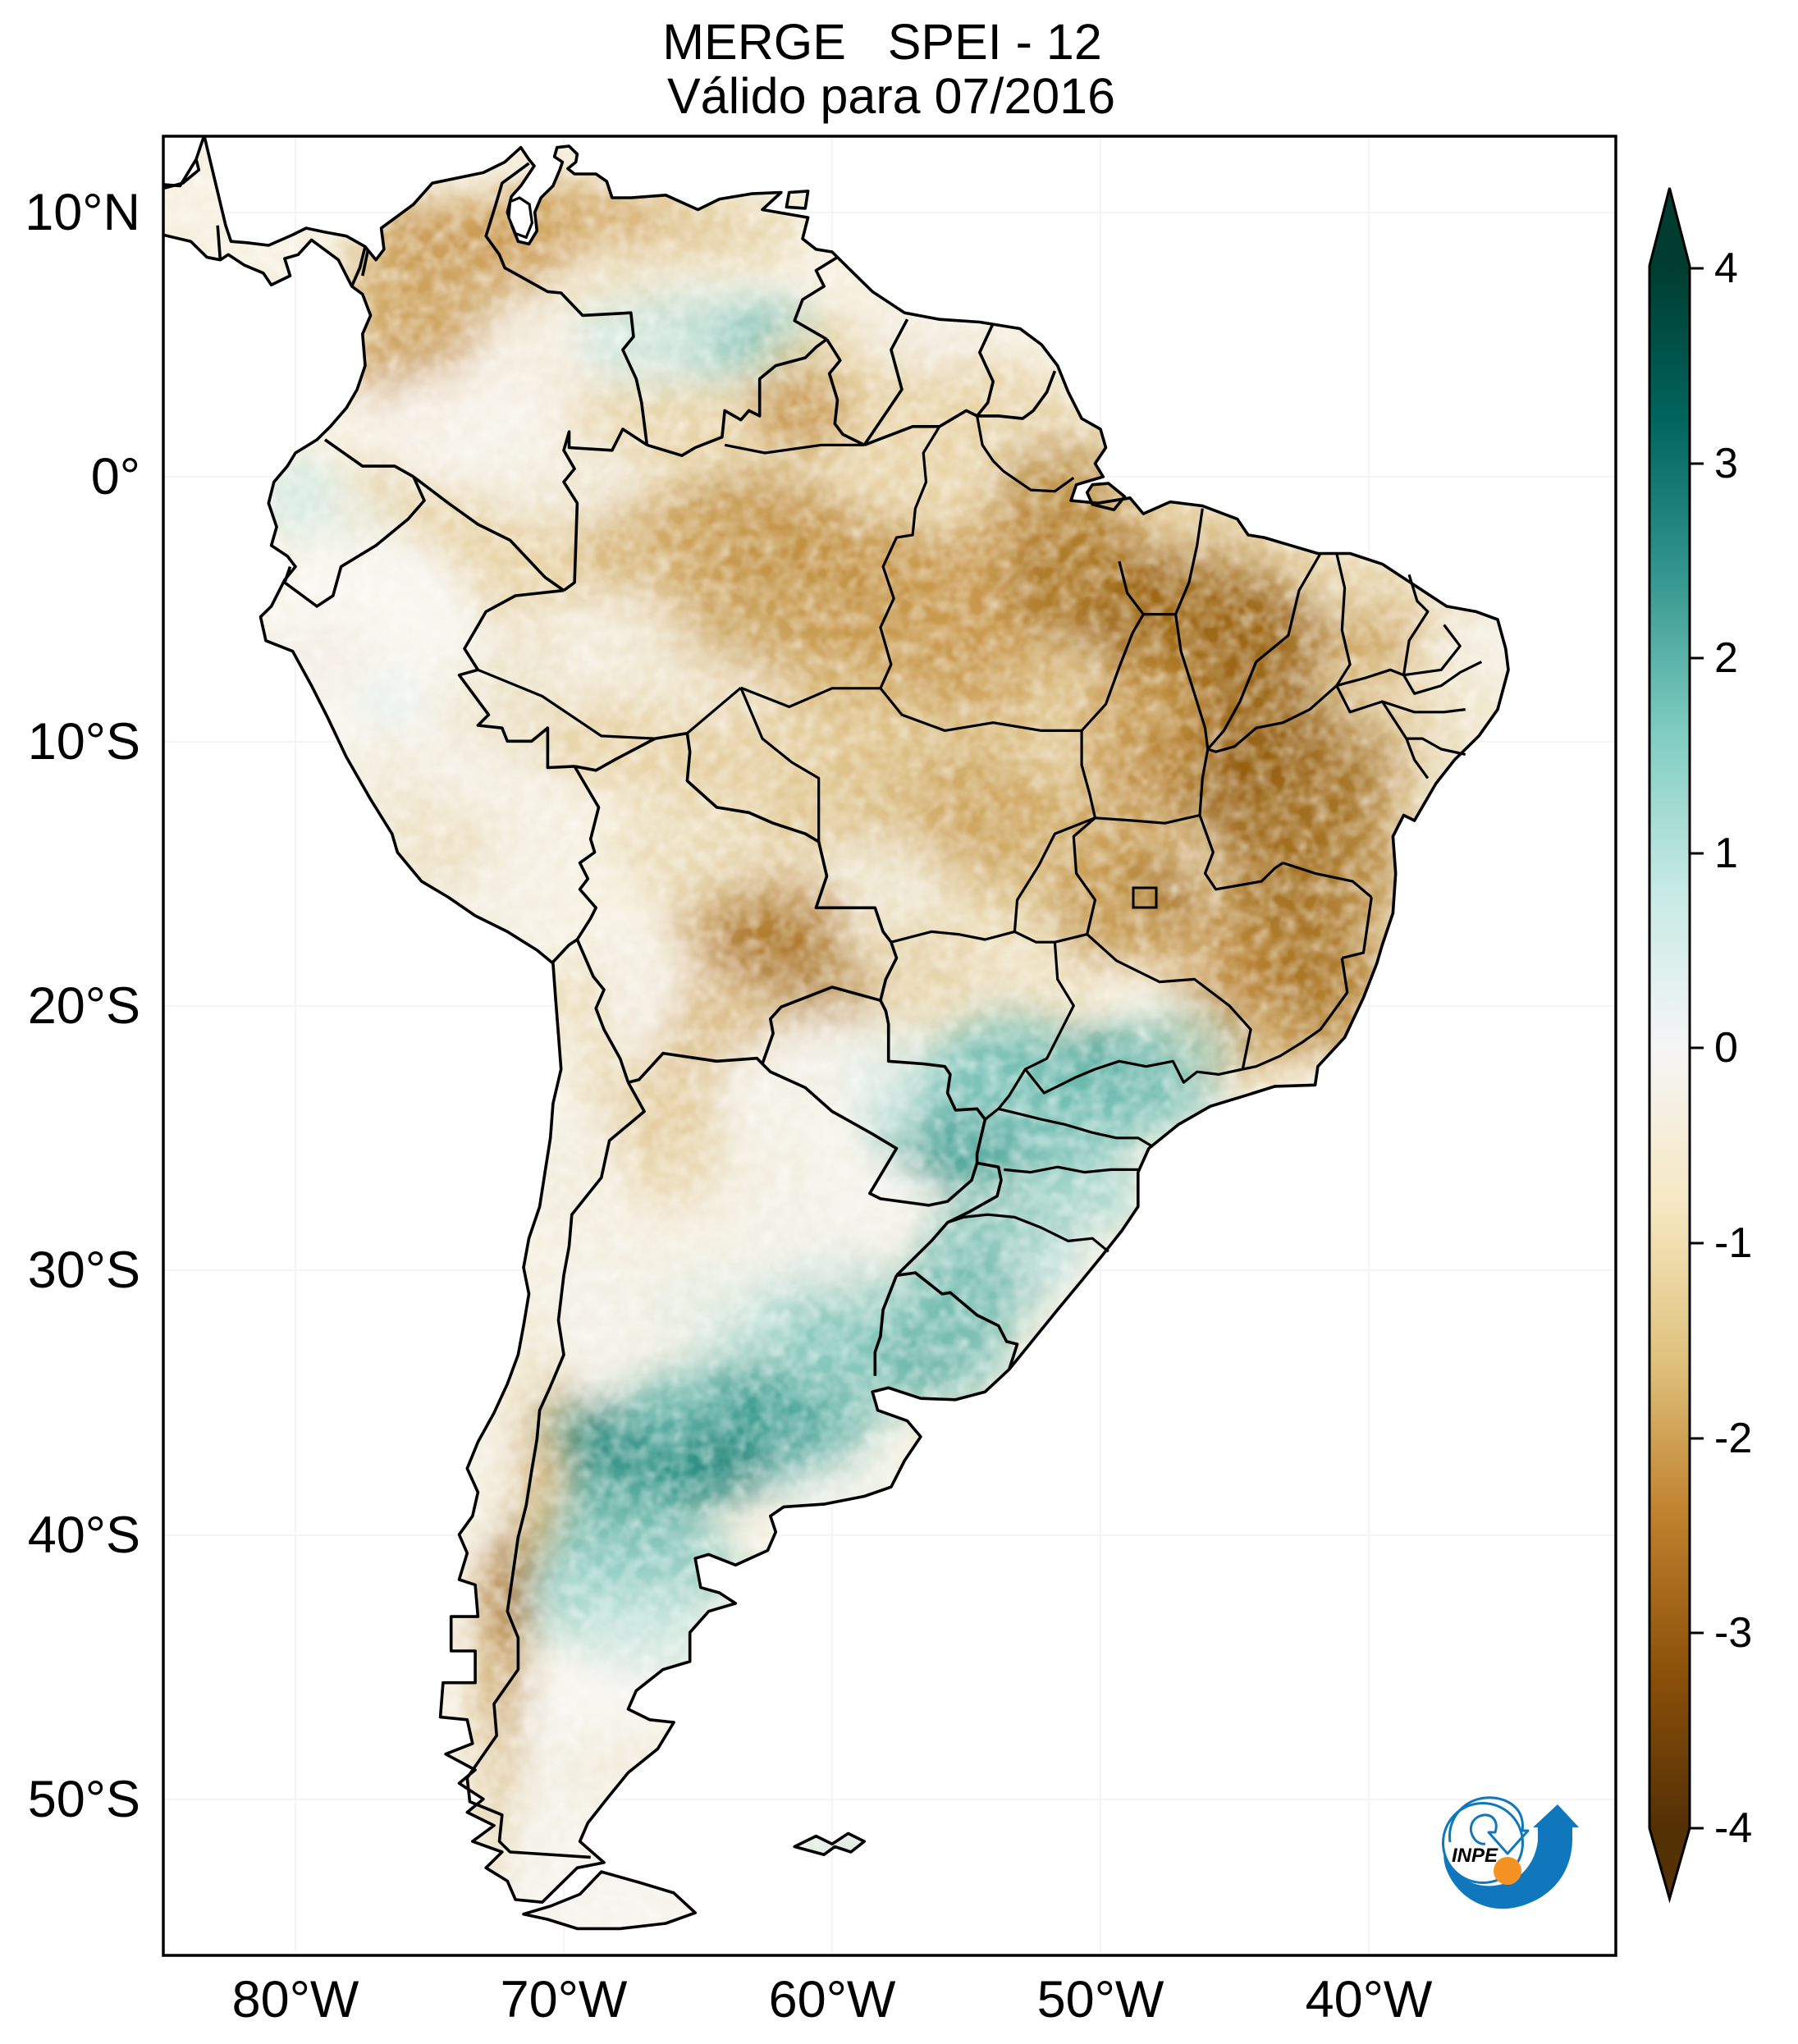 This screenshot has width=1798, height=2044. What do you see at coordinates (1733, 1633) in the screenshot?
I see `svg-text: -3` at bounding box center [1733, 1633].